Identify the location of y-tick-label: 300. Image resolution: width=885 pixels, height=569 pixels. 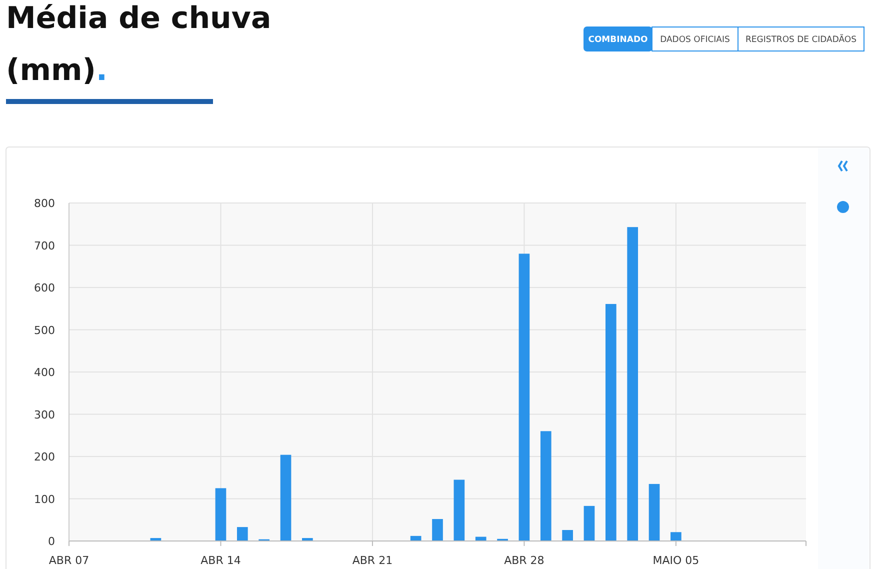
(44, 415).